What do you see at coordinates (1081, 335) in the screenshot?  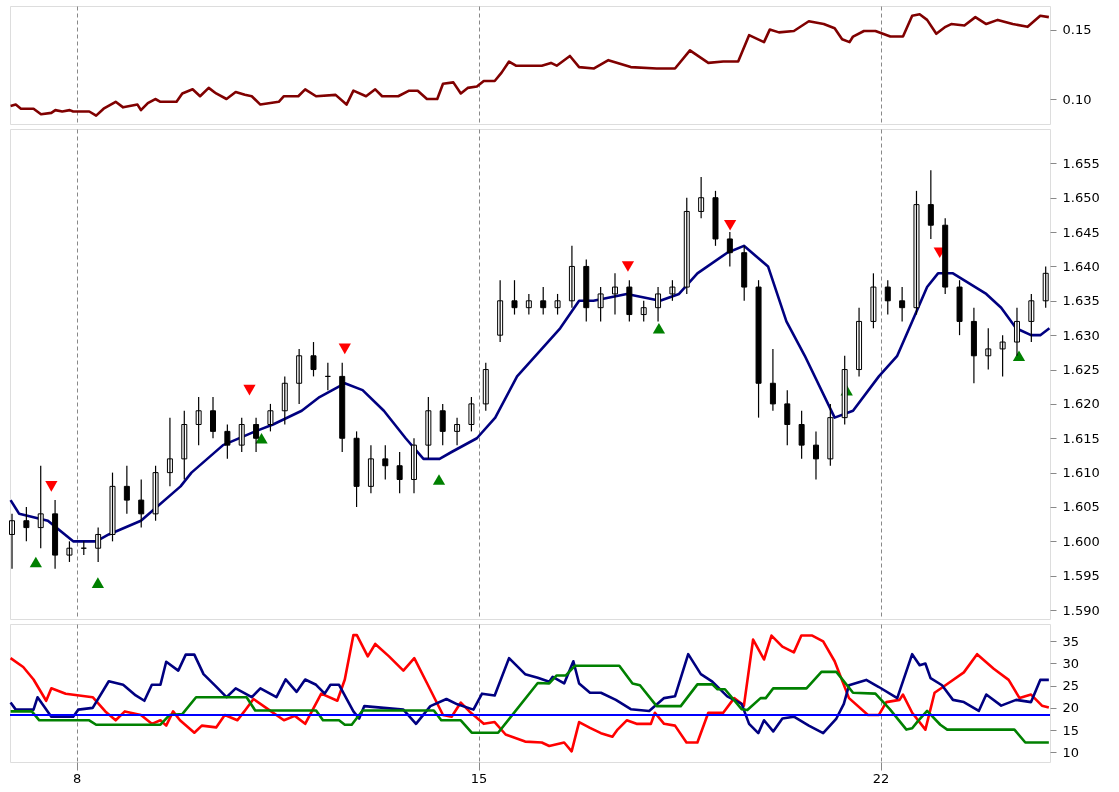 I see `y-tick-label: 1.630` at bounding box center [1081, 335].